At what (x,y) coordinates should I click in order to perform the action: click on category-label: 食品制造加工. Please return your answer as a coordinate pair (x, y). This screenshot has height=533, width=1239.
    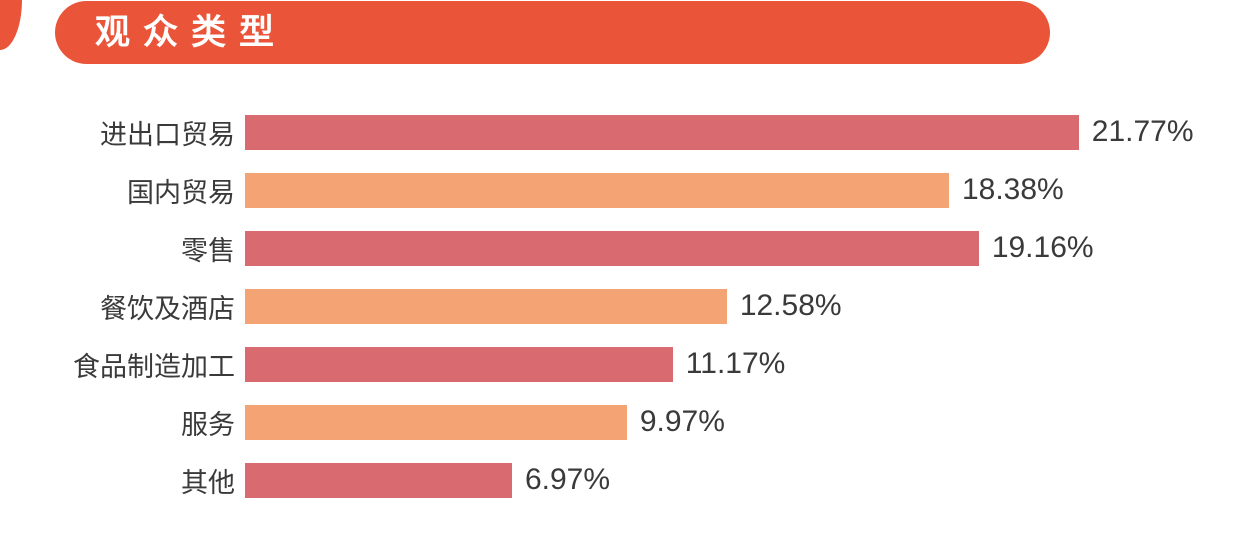
    Looking at the image, I should click on (154, 366).